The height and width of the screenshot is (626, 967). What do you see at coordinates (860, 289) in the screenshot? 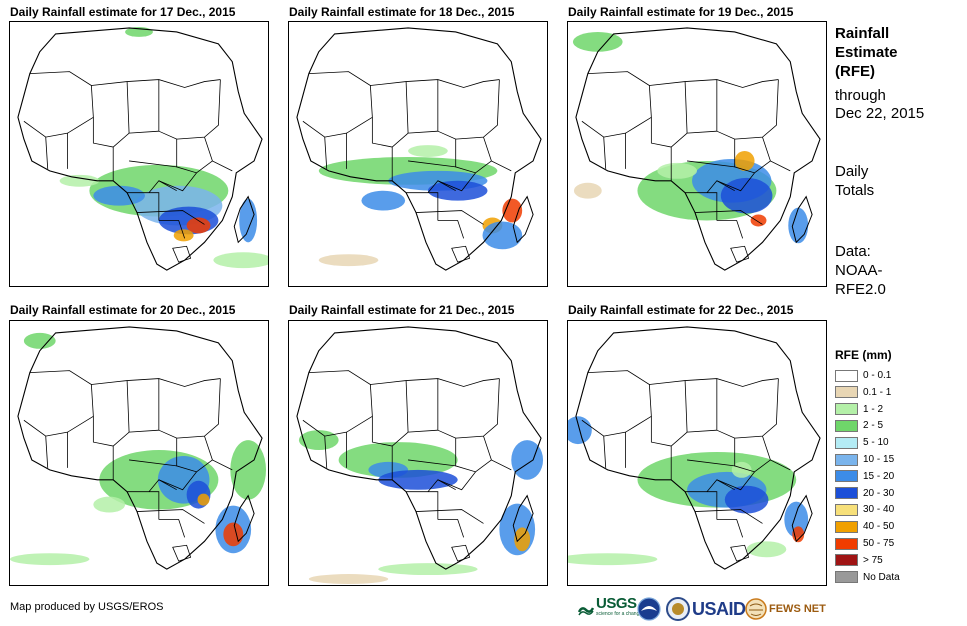
I see `side-data-rfe2: RFE2.0` at bounding box center [860, 289].